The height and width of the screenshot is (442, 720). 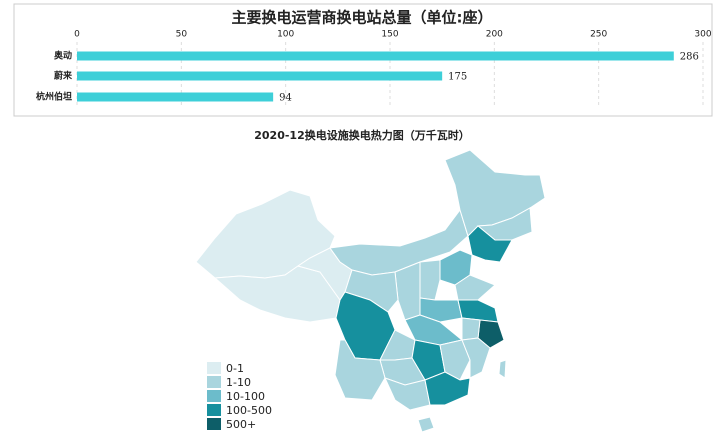 What do you see at coordinates (285, 98) in the screenshot?
I see `value-label: 94` at bounding box center [285, 98].